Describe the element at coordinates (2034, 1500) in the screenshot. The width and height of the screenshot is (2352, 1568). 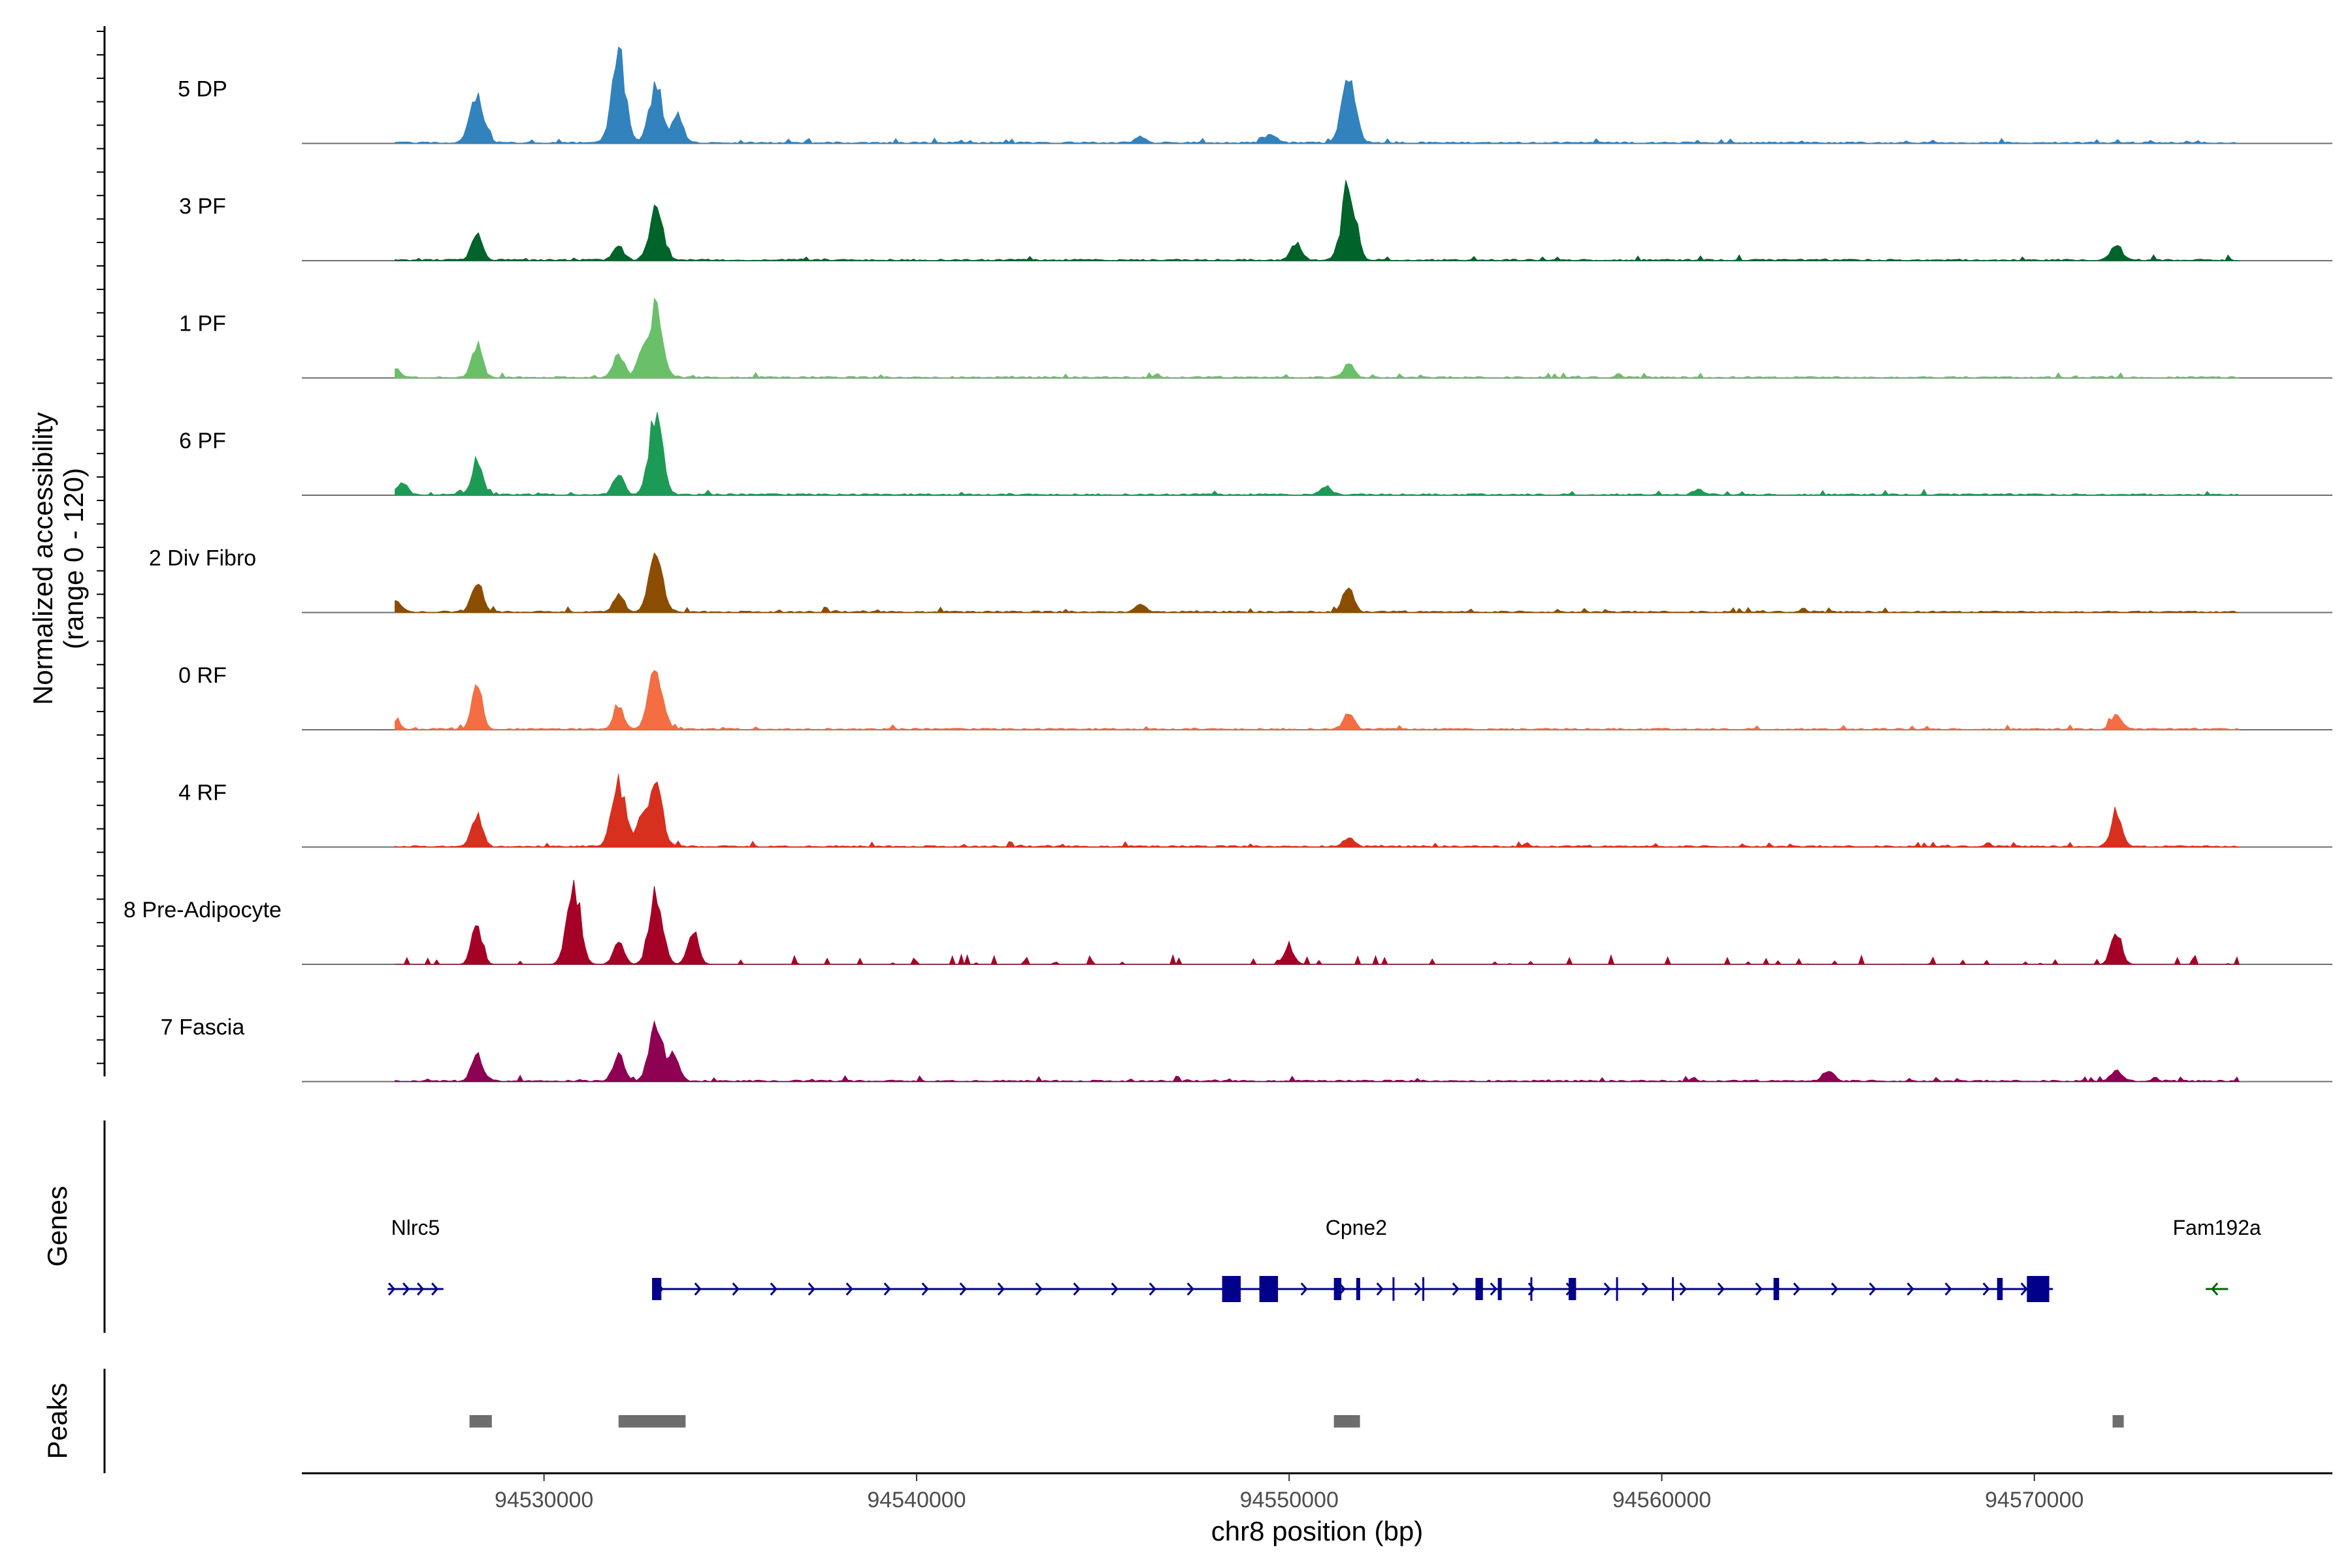
I see `x-tick-label: 94570000` at that location.